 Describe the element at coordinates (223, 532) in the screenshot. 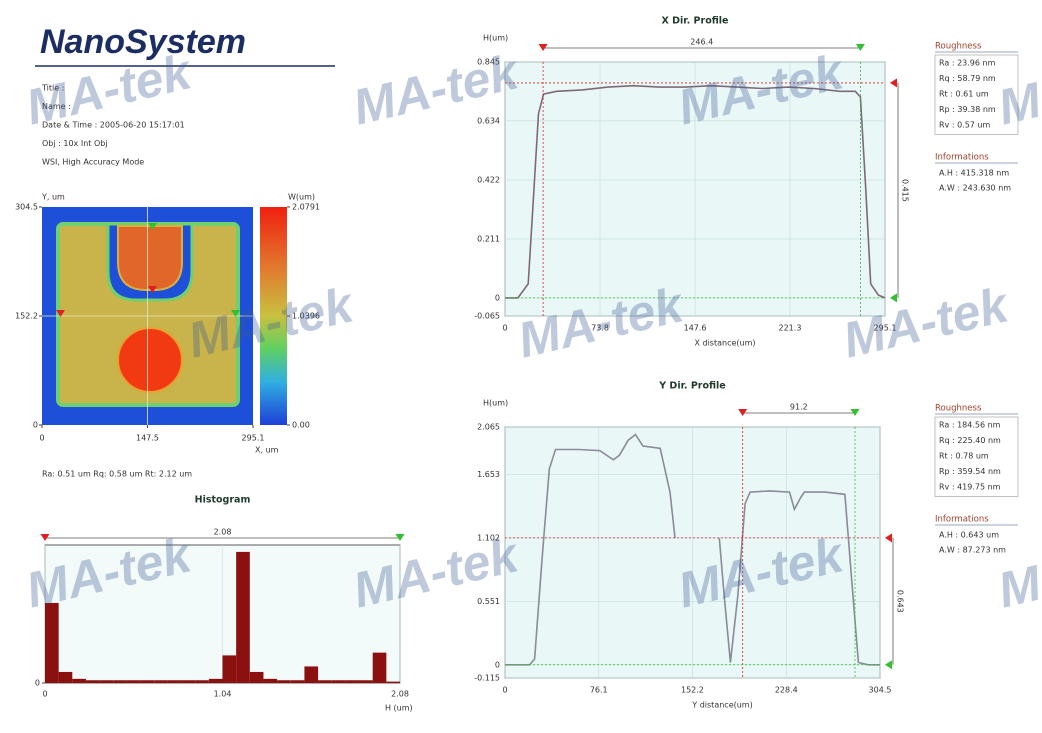

I see `cursor-distance: 2.08` at that location.